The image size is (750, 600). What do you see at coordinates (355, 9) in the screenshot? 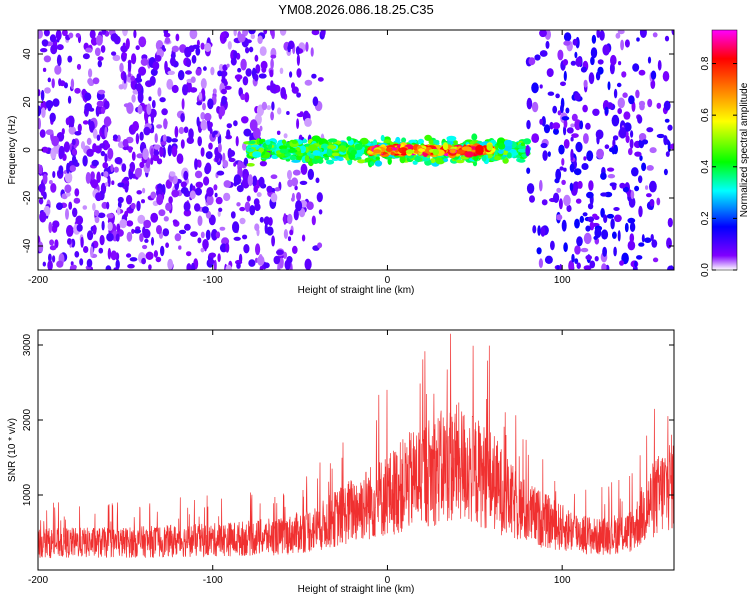
I see `chart-title: YM08.2026.086.18.25.C35` at bounding box center [355, 9].